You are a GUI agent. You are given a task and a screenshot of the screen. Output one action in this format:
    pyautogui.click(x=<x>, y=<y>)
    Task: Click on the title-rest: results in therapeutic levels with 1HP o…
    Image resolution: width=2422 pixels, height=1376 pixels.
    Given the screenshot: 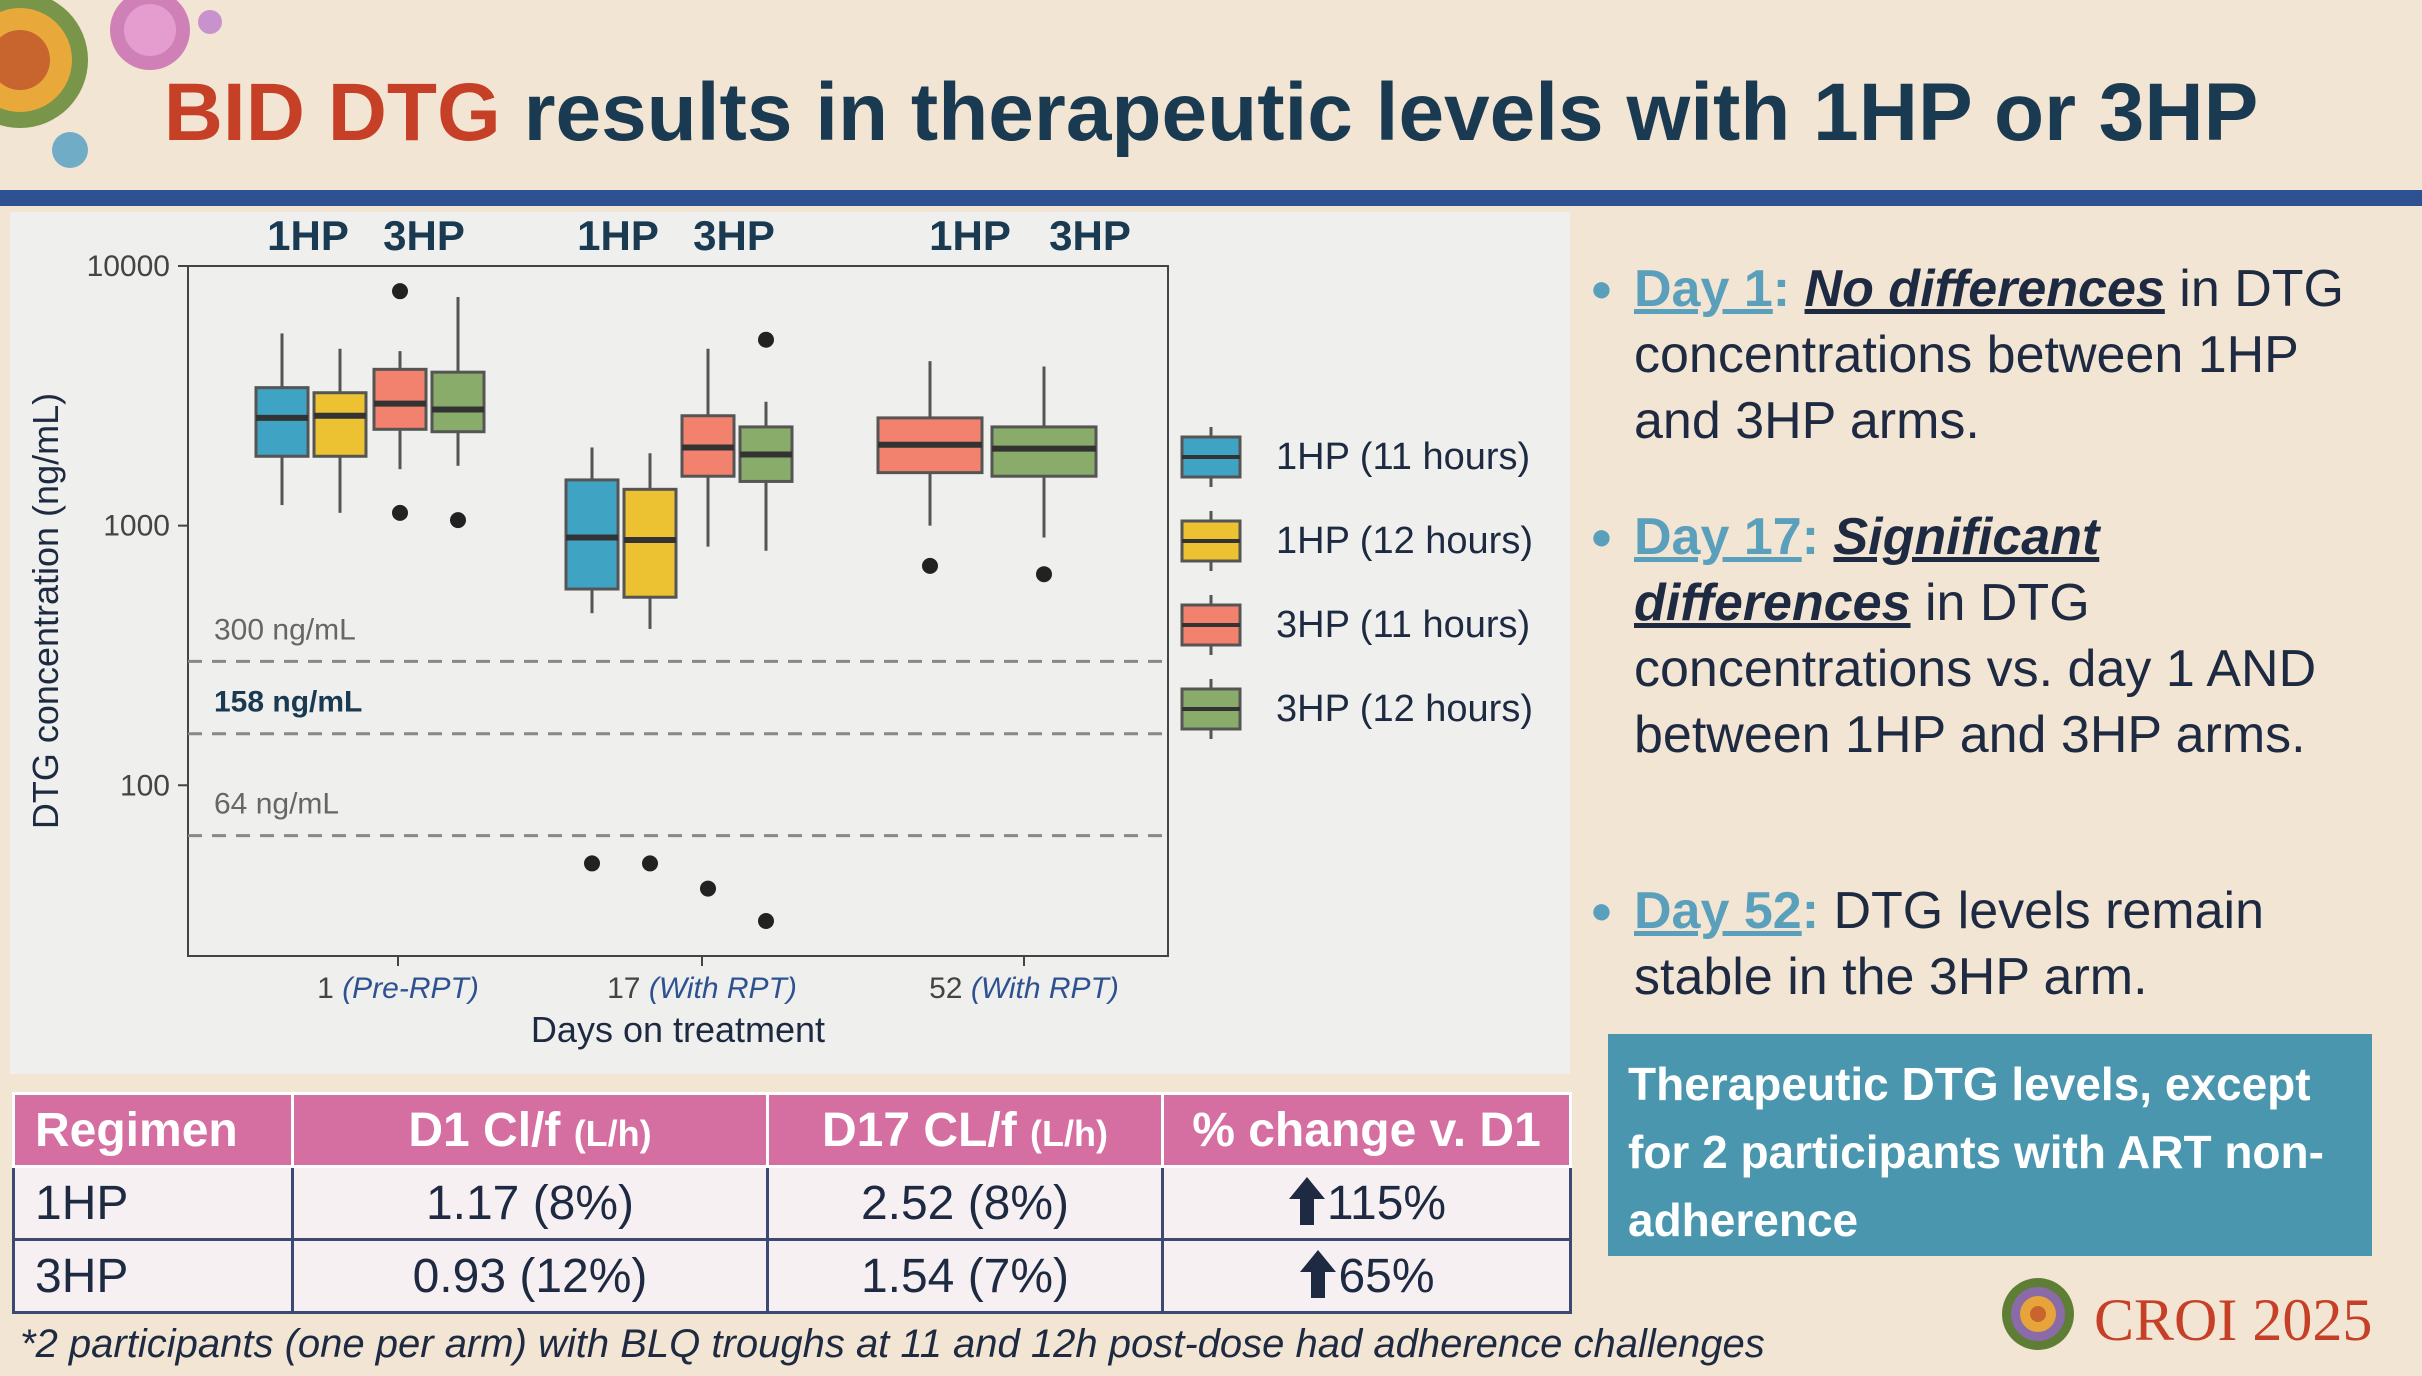 What is the action you would take?
    pyautogui.click(x=1379, y=112)
    